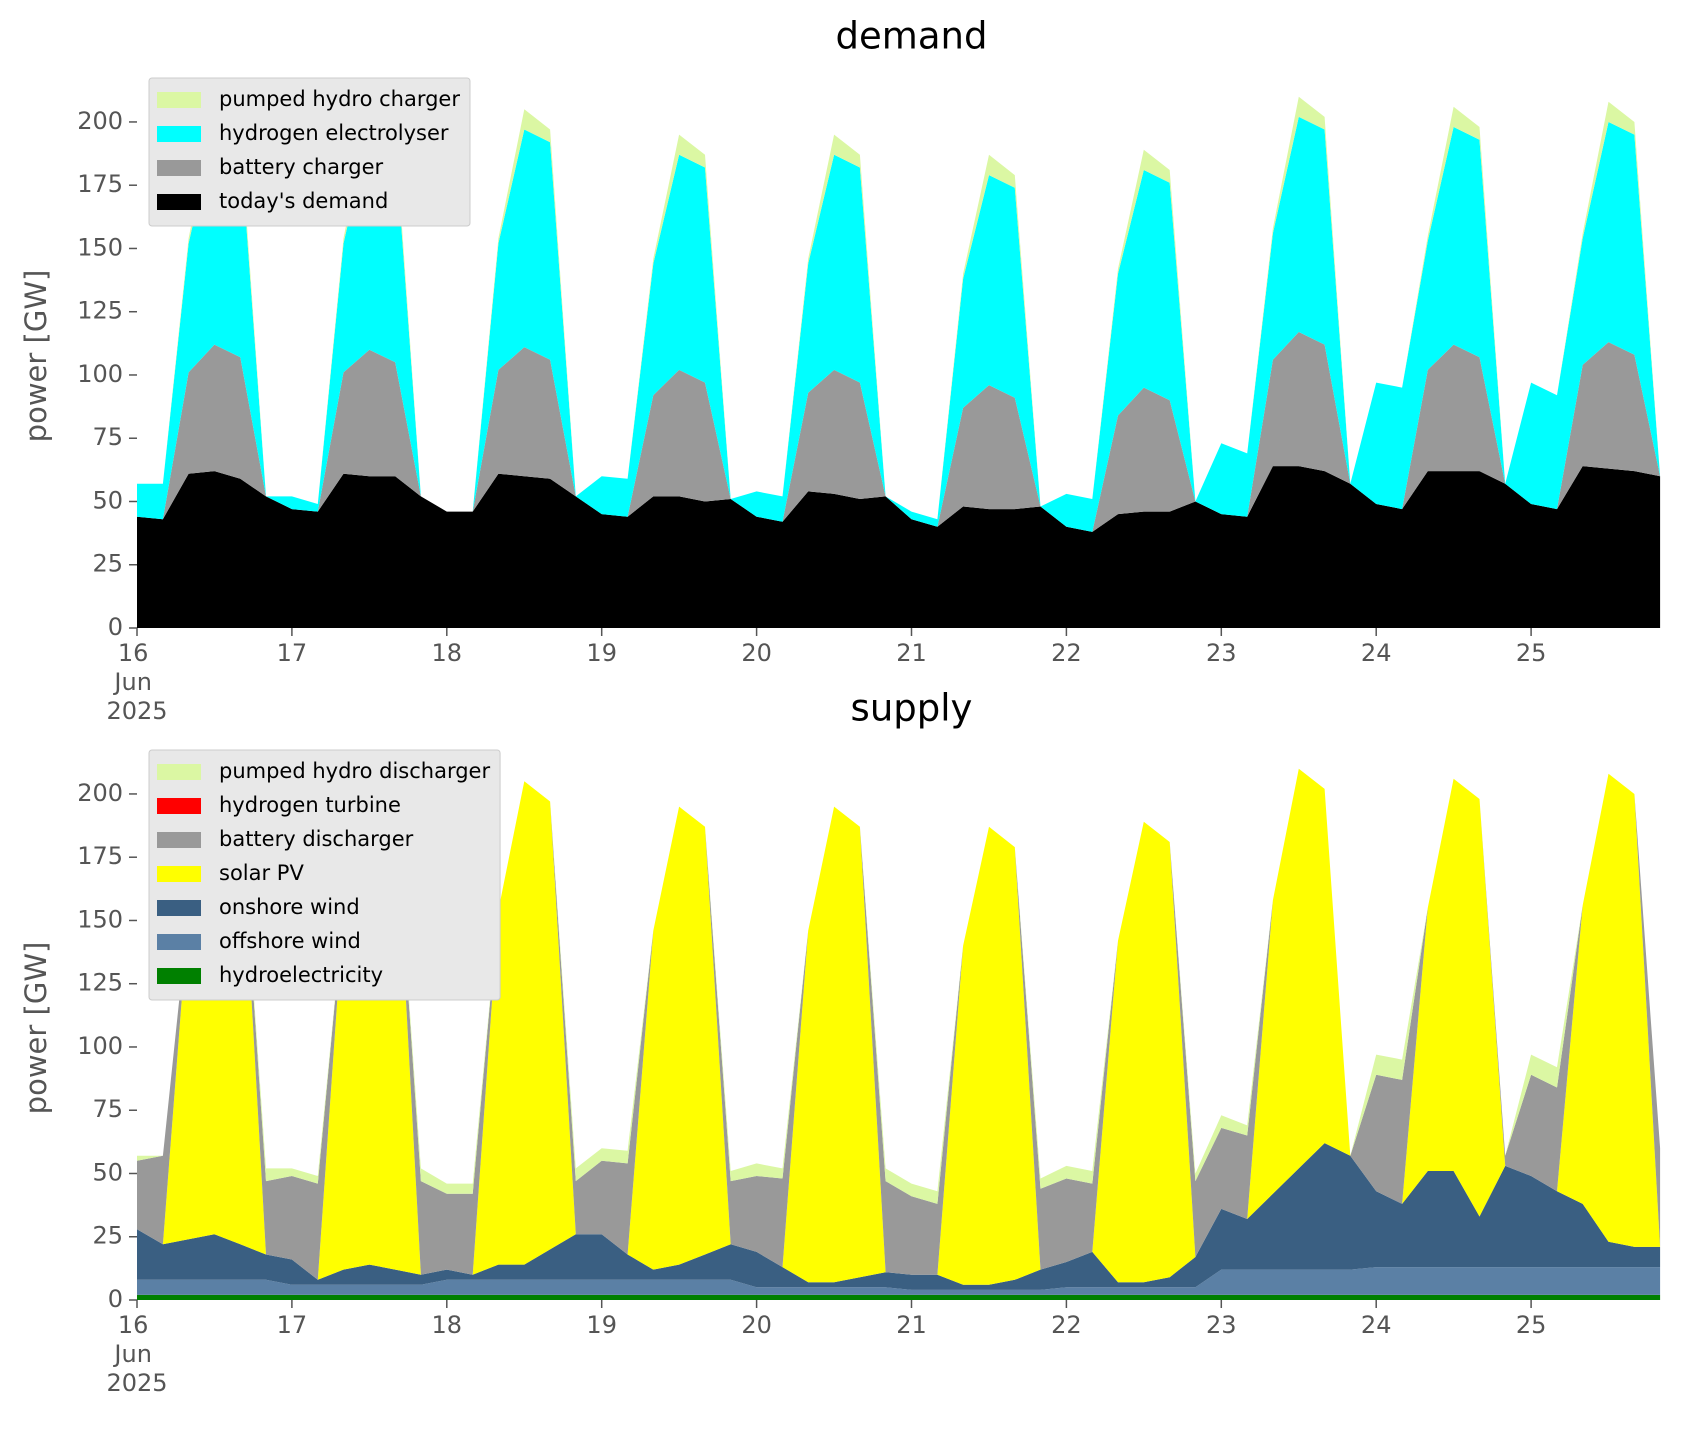  Describe the element at coordinates (339, 99) in the screenshot. I see `legend-label: pumped hydro charger` at that location.